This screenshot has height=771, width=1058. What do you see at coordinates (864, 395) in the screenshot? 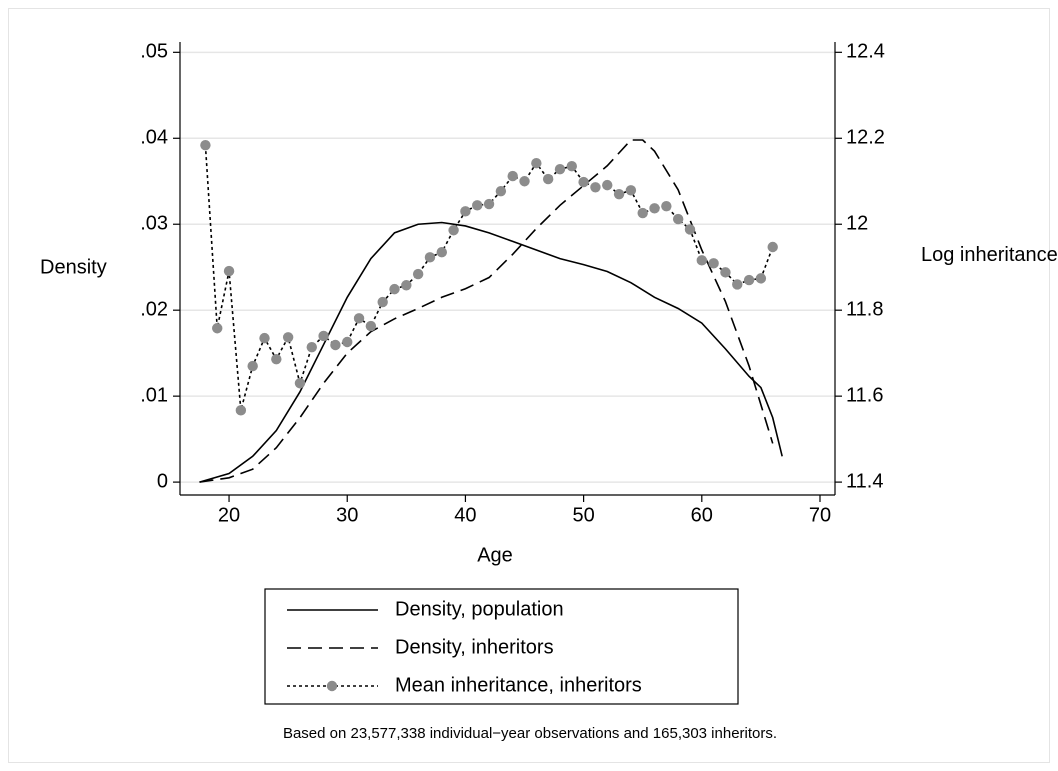
I see `y2-tick-label: 11.6` at bounding box center [864, 395].